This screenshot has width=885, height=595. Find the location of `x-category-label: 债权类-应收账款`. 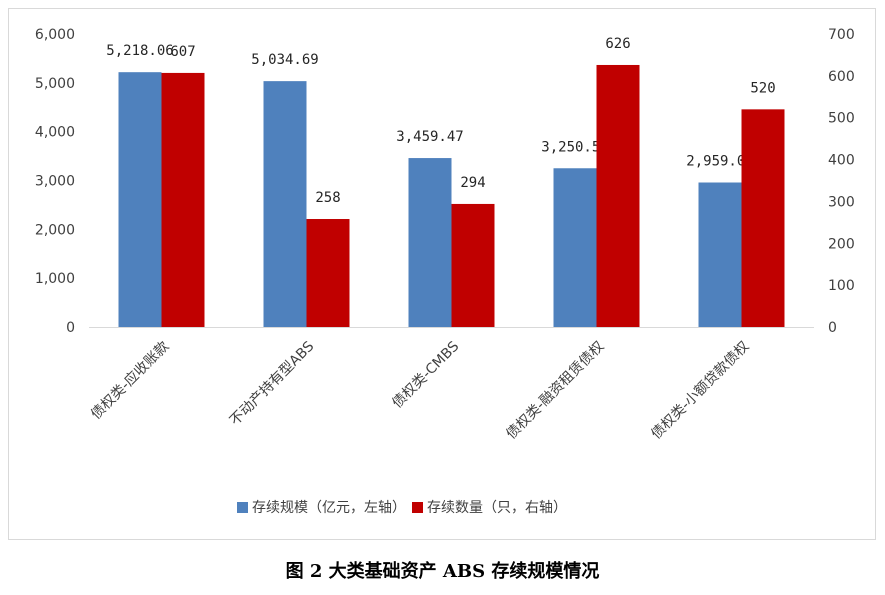

x-category-label: 债权类-应收账款 is located at coordinates (129, 380).